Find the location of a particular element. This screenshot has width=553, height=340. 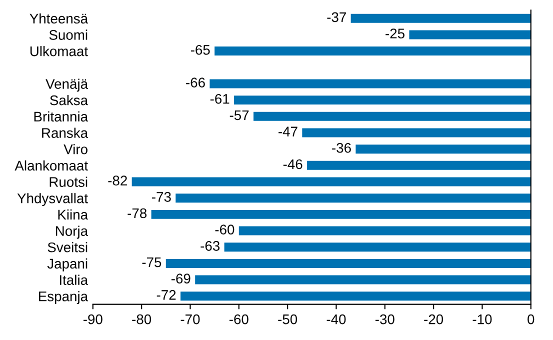

data-label: -78 is located at coordinates (137, 213).